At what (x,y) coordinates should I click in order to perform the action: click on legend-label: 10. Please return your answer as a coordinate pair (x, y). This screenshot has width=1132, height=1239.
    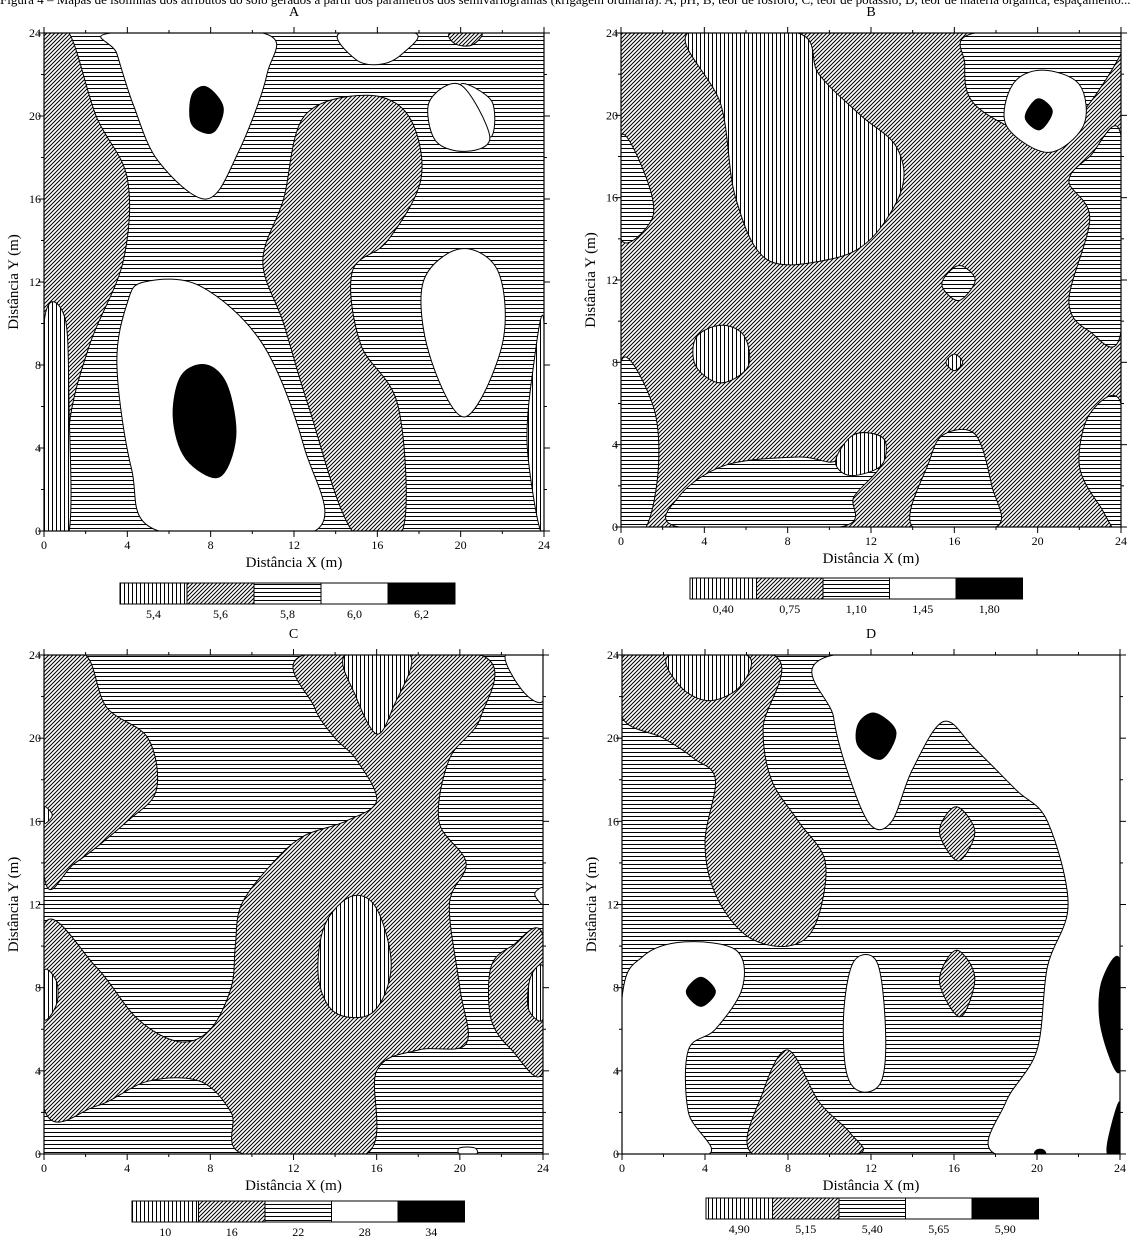
    Looking at the image, I should click on (165, 1232).